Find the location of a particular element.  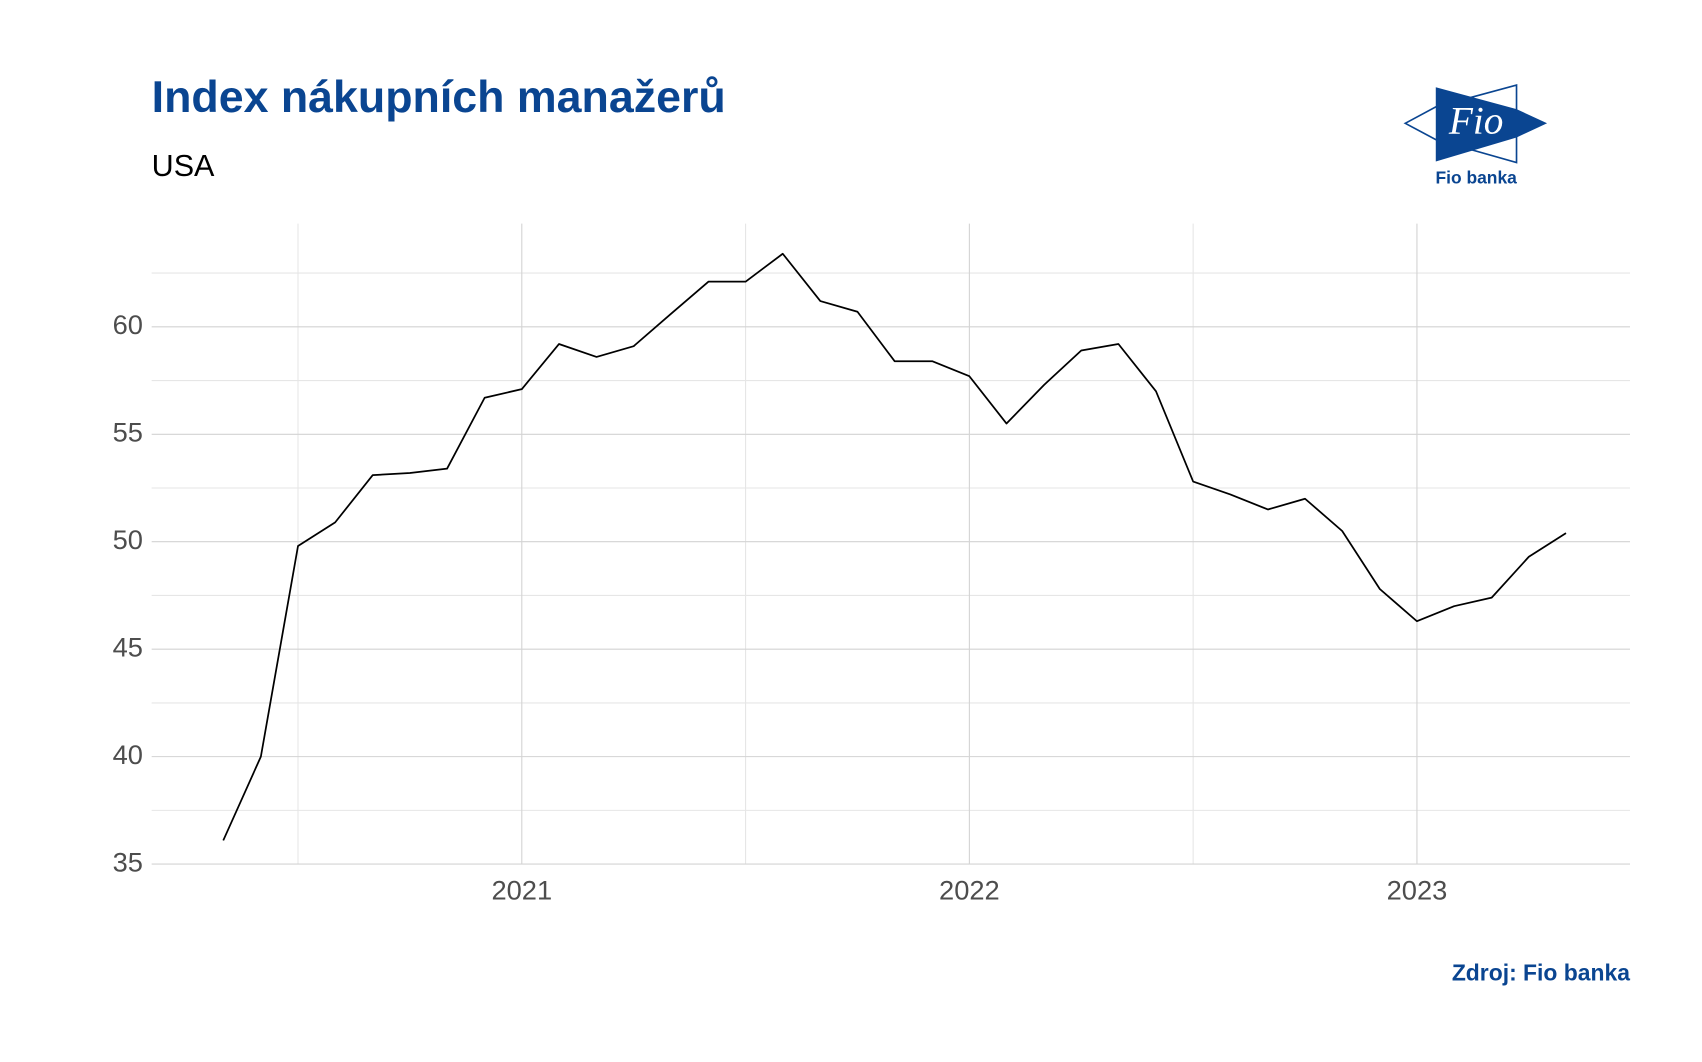

y-tick-label: 50 is located at coordinates (128, 539).